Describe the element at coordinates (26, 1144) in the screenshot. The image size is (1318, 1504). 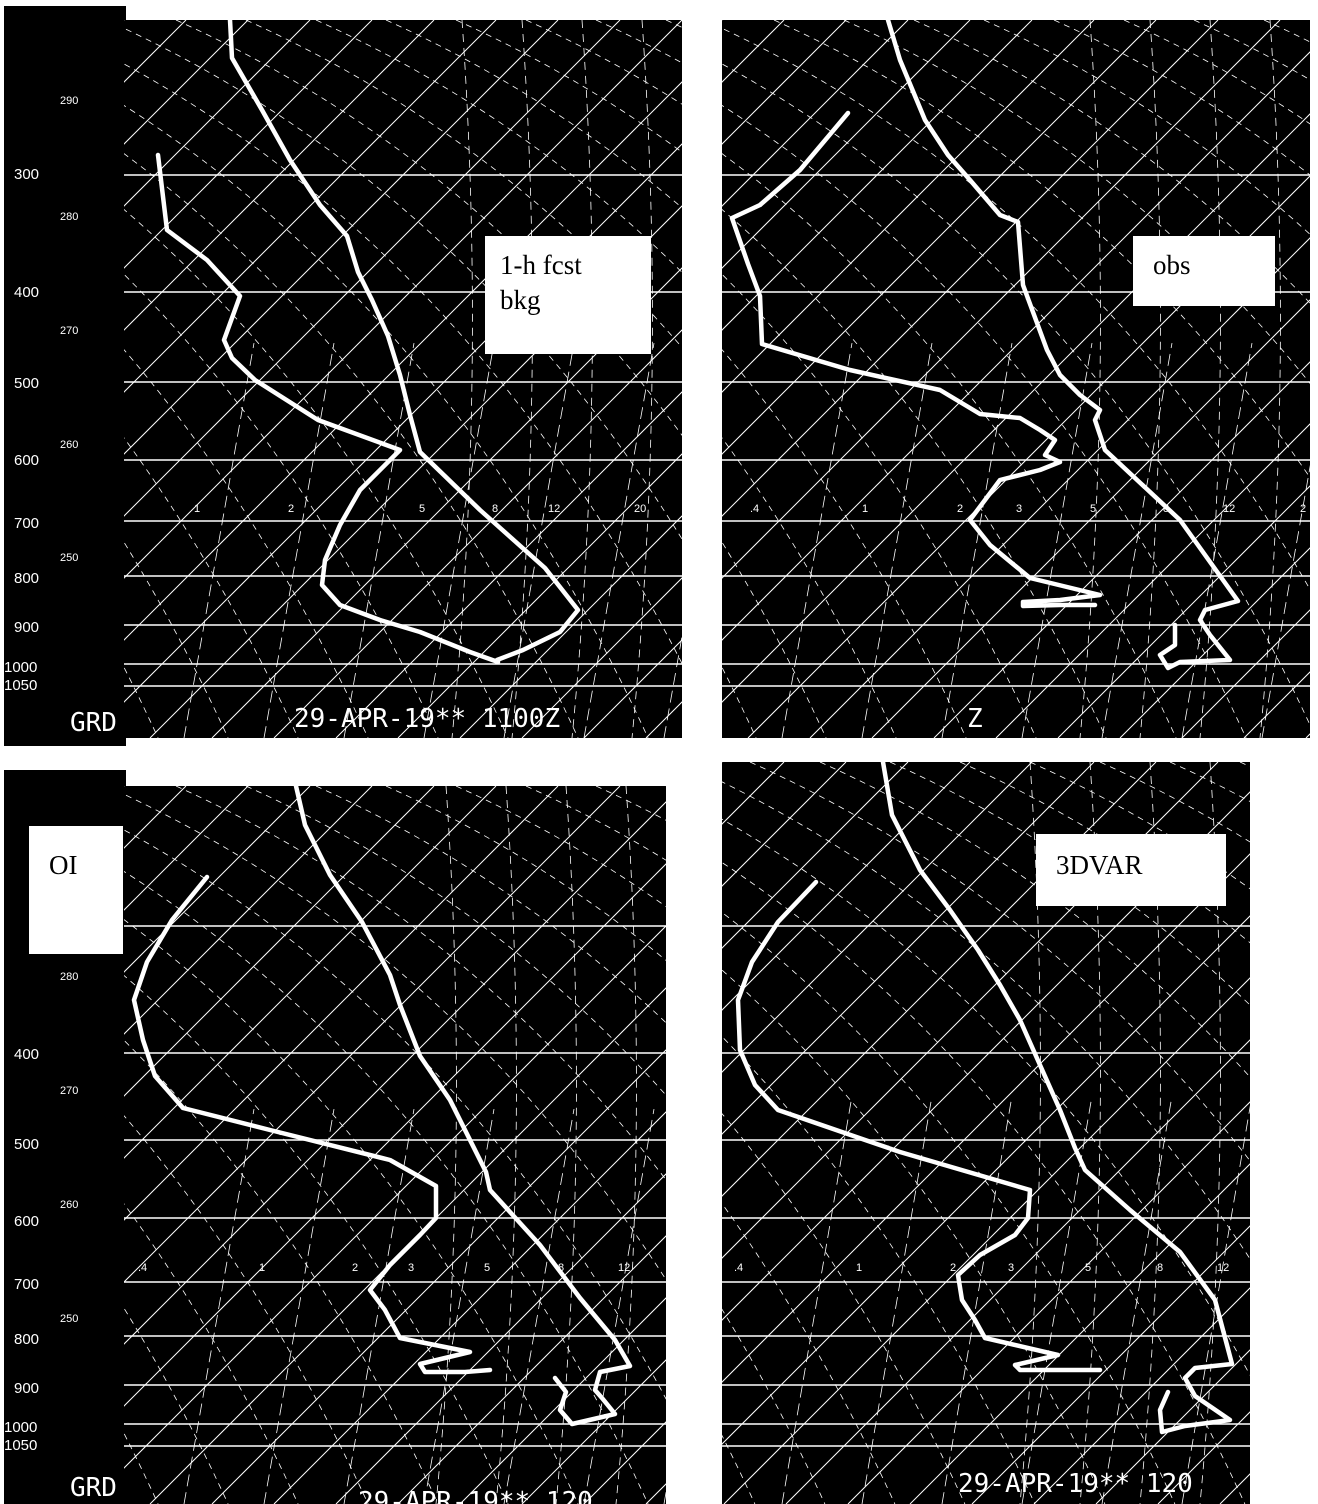
I see `pressure-tick: 500` at that location.